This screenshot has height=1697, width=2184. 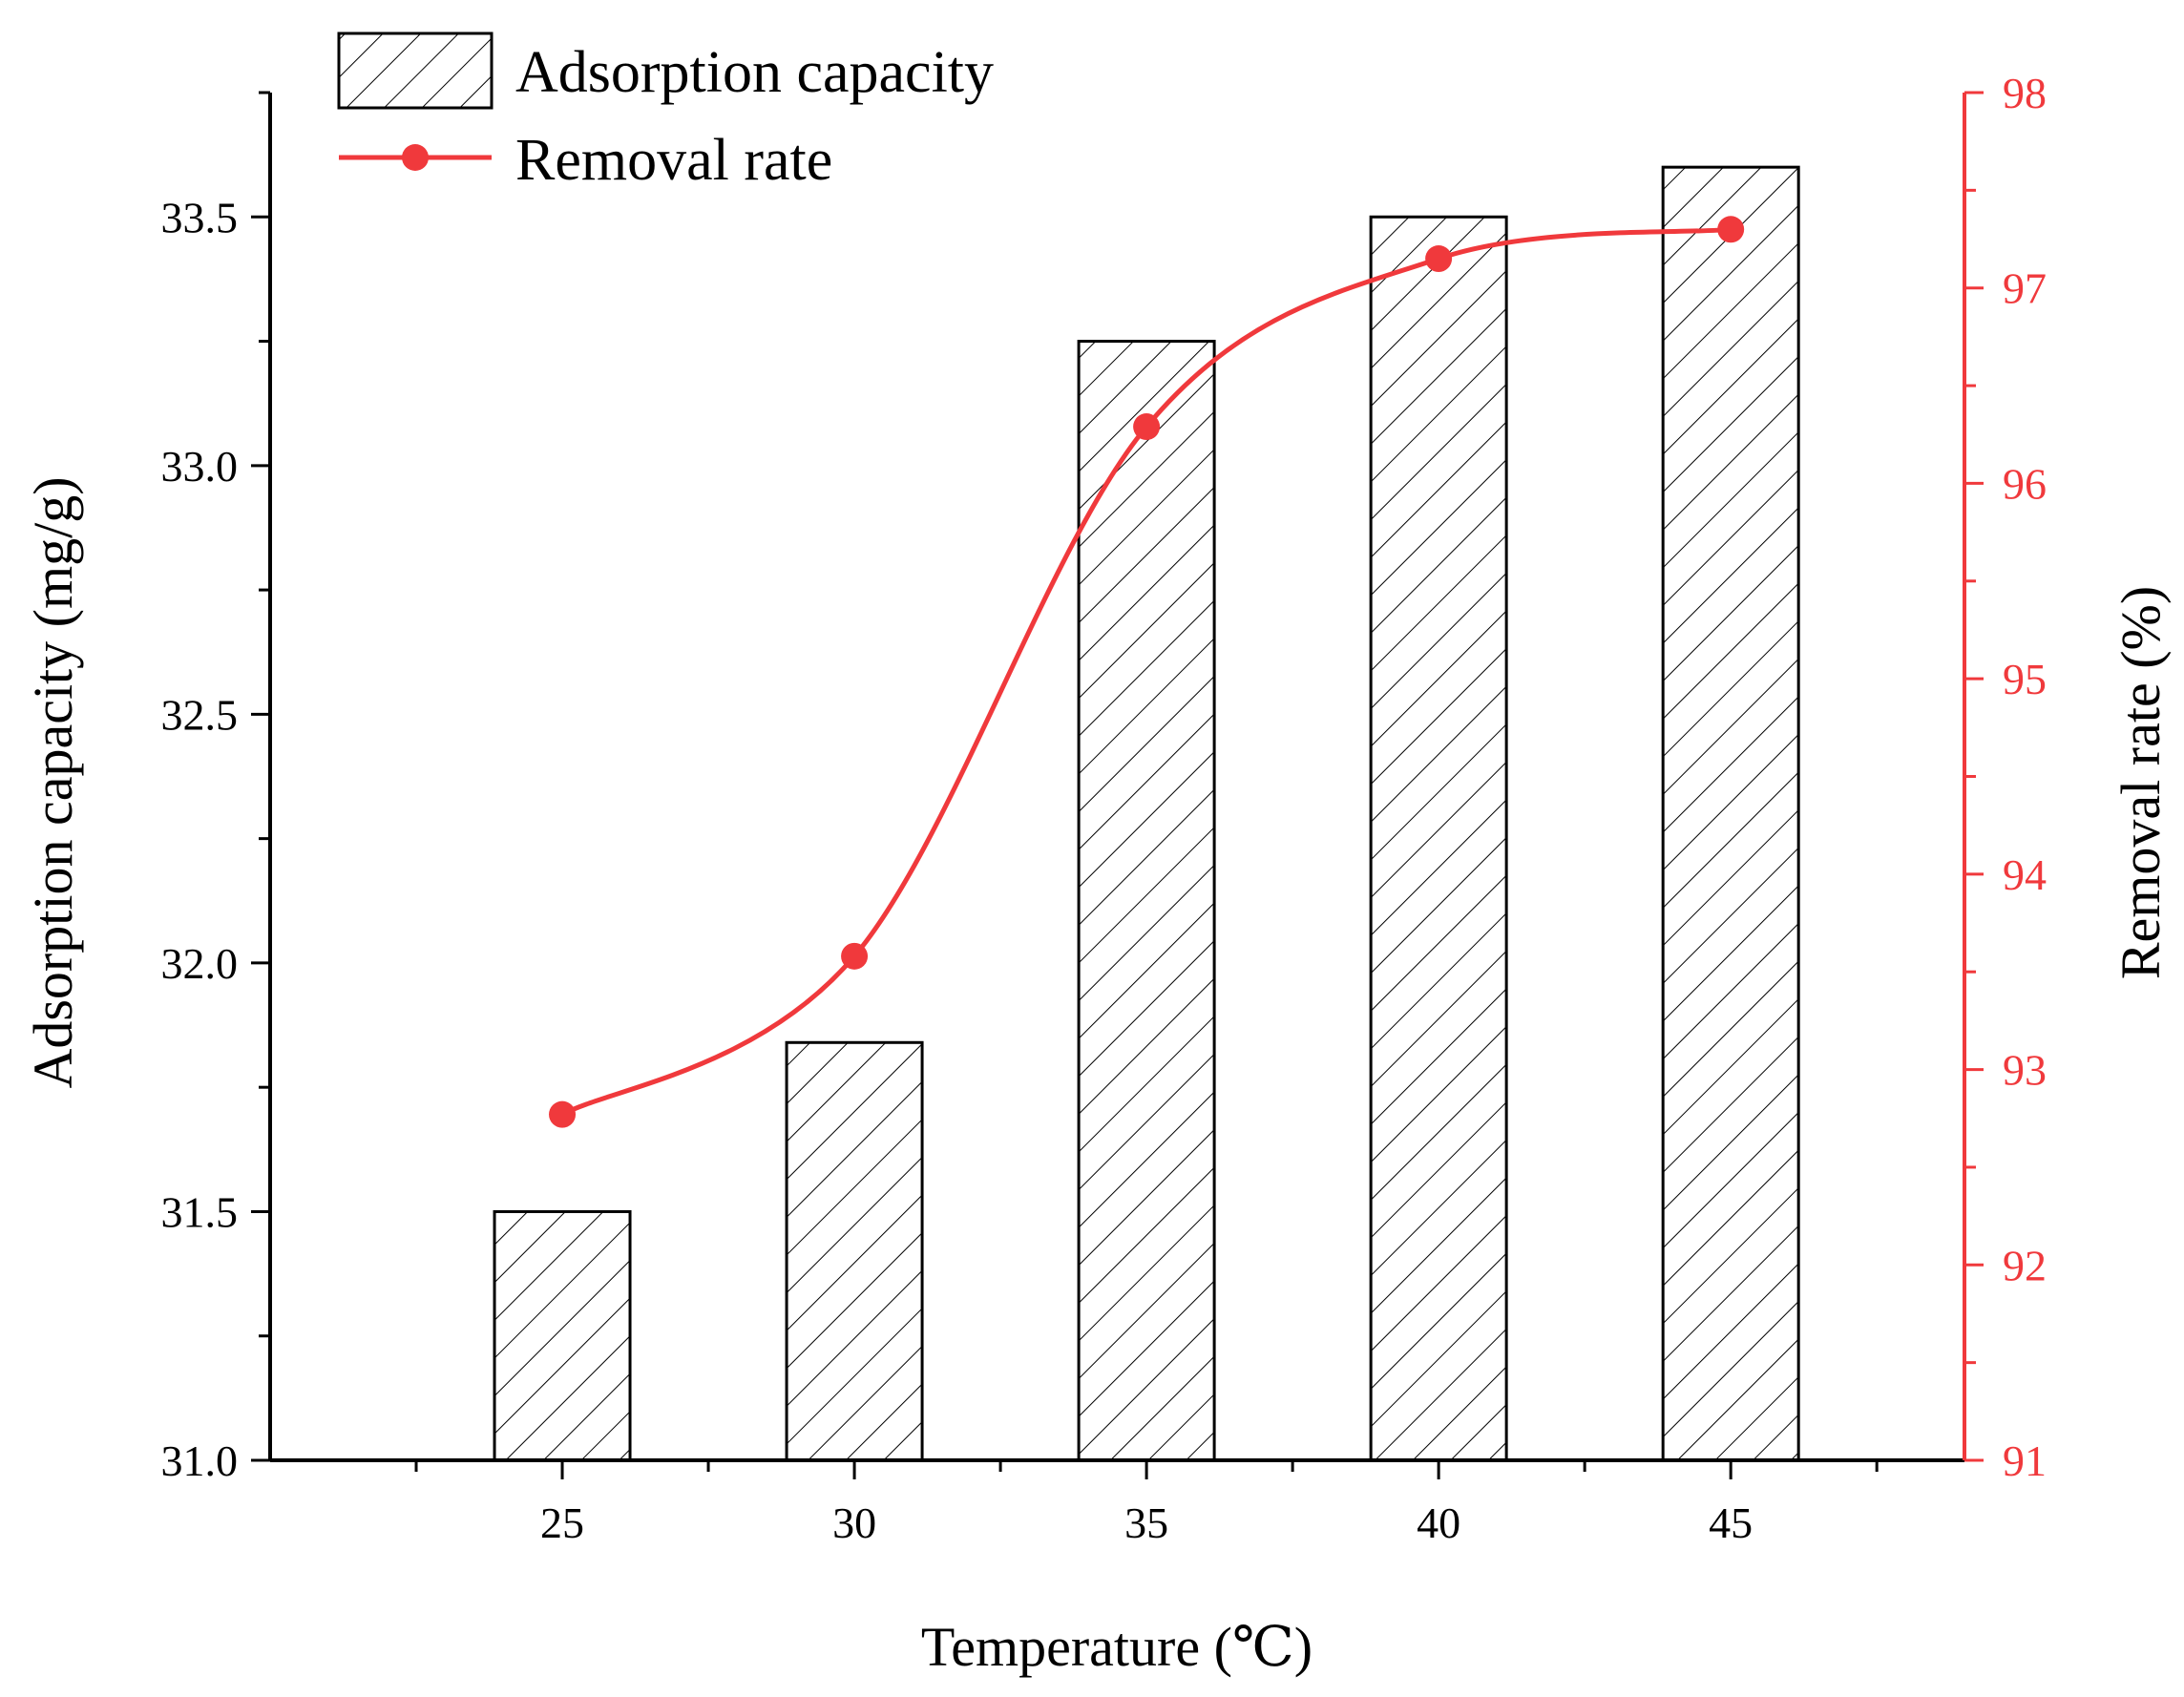 What do you see at coordinates (416, 157) in the screenshot?
I see `legend-marker-removal-rate` at bounding box center [416, 157].